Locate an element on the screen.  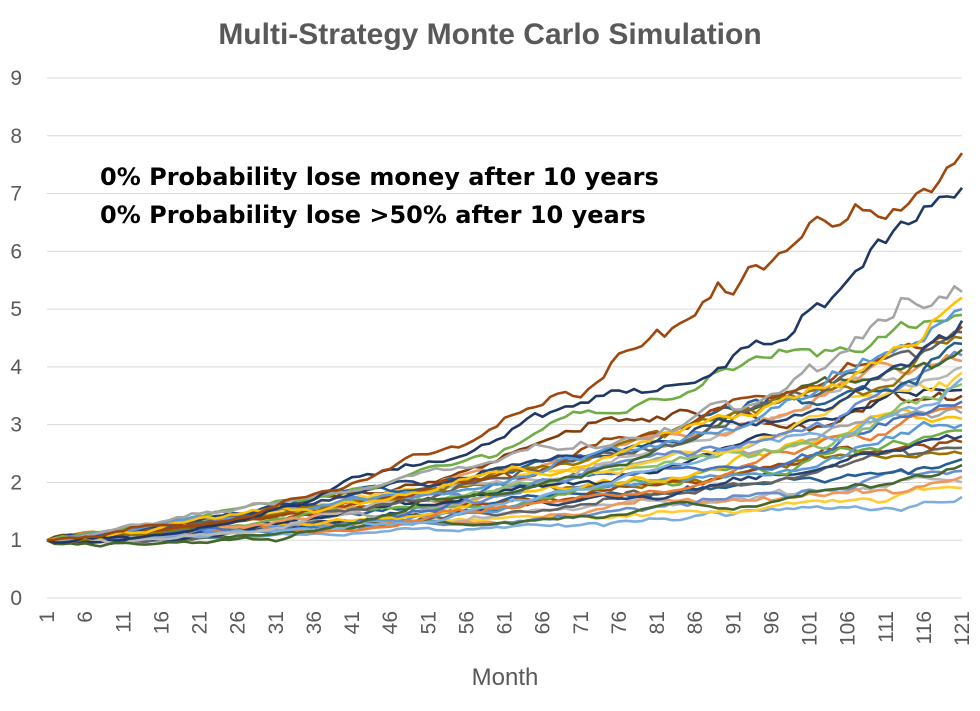
annotation-lose-half: 0% Probability lose >50% after 10 years is located at coordinates (373, 215).